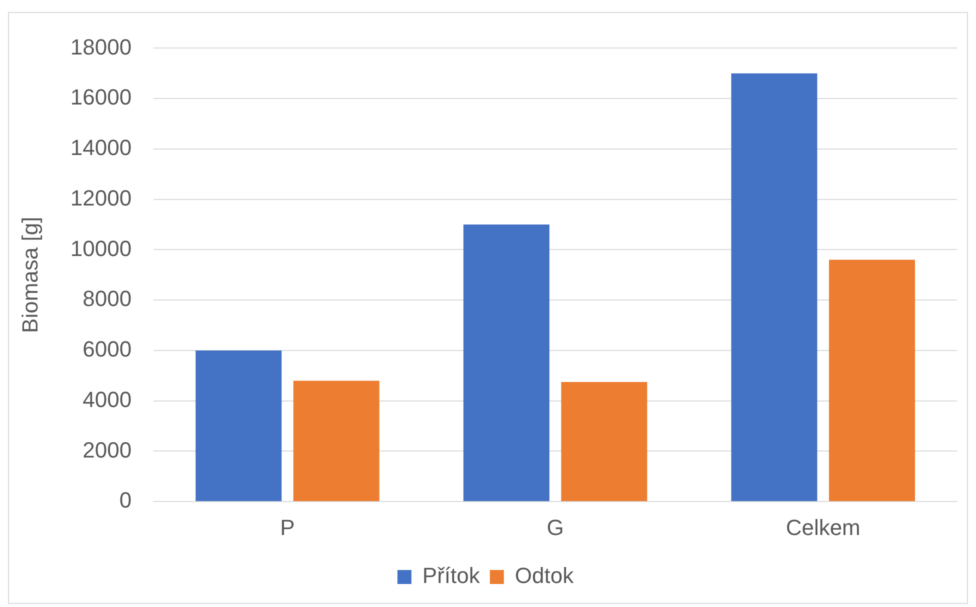 Image resolution: width=976 pixels, height=607 pixels. I want to click on y-tick-label: 10000, so click(101, 248).